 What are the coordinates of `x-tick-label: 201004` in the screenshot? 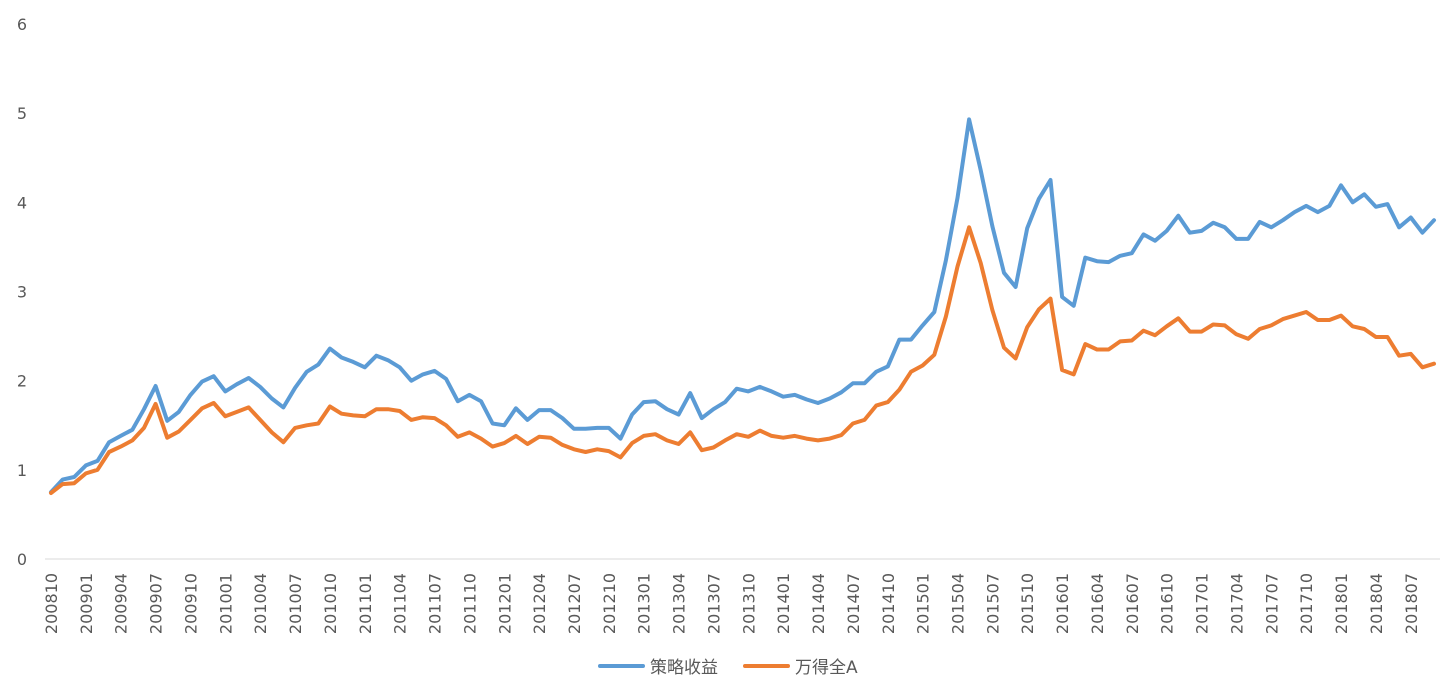 It's located at (260, 603).